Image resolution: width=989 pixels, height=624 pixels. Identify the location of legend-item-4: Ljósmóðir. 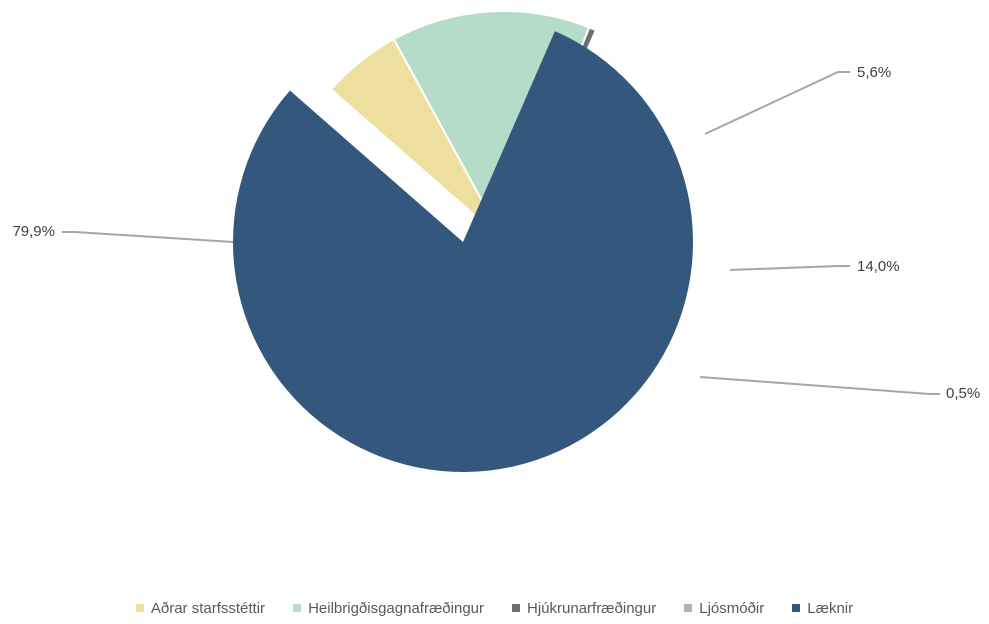
(724, 608).